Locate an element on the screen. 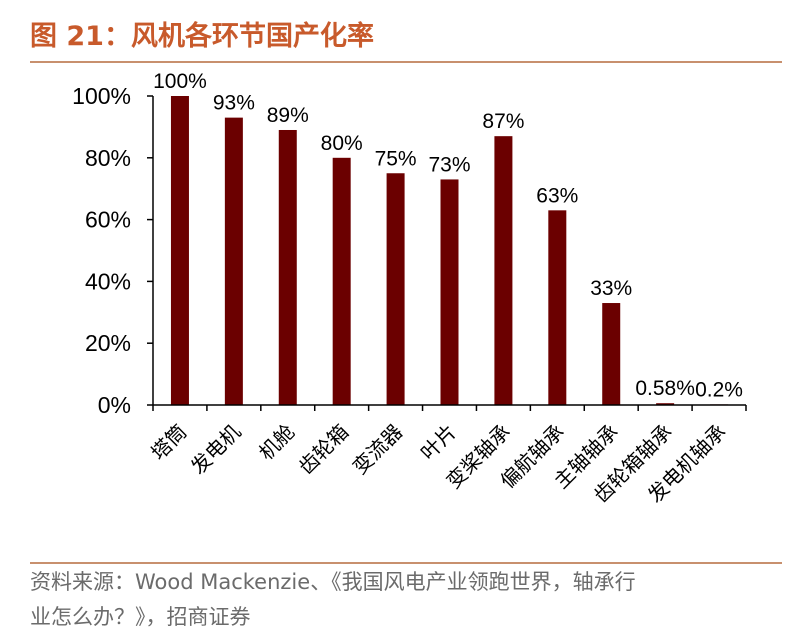  y-axis: 0% 20% 40% 60% 80% 100% is located at coordinates (113, 250).